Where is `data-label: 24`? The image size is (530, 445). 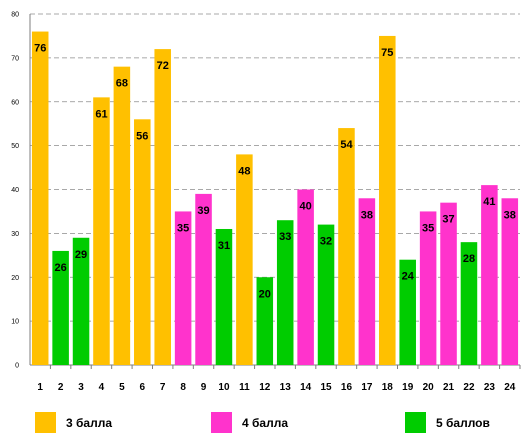
data-label: 24 is located at coordinates (408, 277).